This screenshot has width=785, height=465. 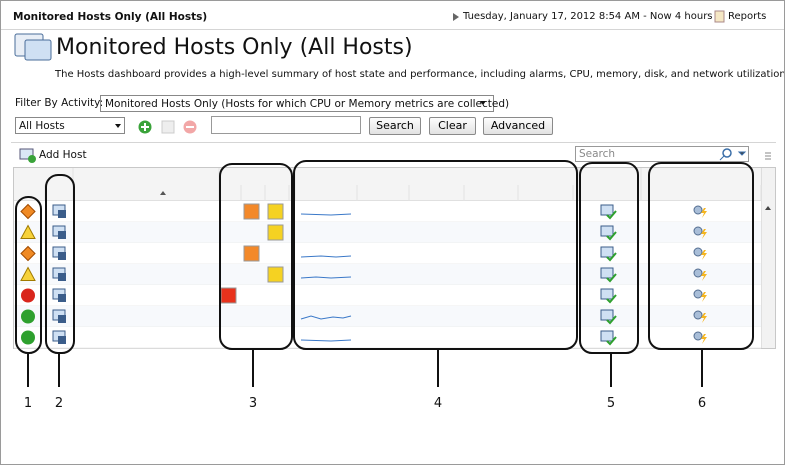 What do you see at coordinates (110, 17) in the screenshot?
I see `header-title: Monitored Hosts Only (All Hosts)` at bounding box center [110, 17].